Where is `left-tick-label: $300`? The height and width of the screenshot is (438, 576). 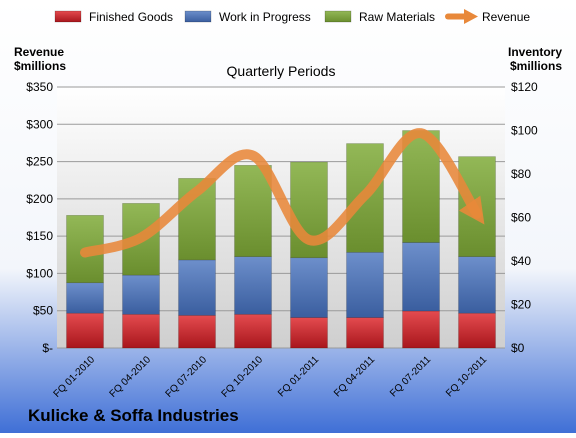 left-tick-label: $300 is located at coordinates (39, 124).